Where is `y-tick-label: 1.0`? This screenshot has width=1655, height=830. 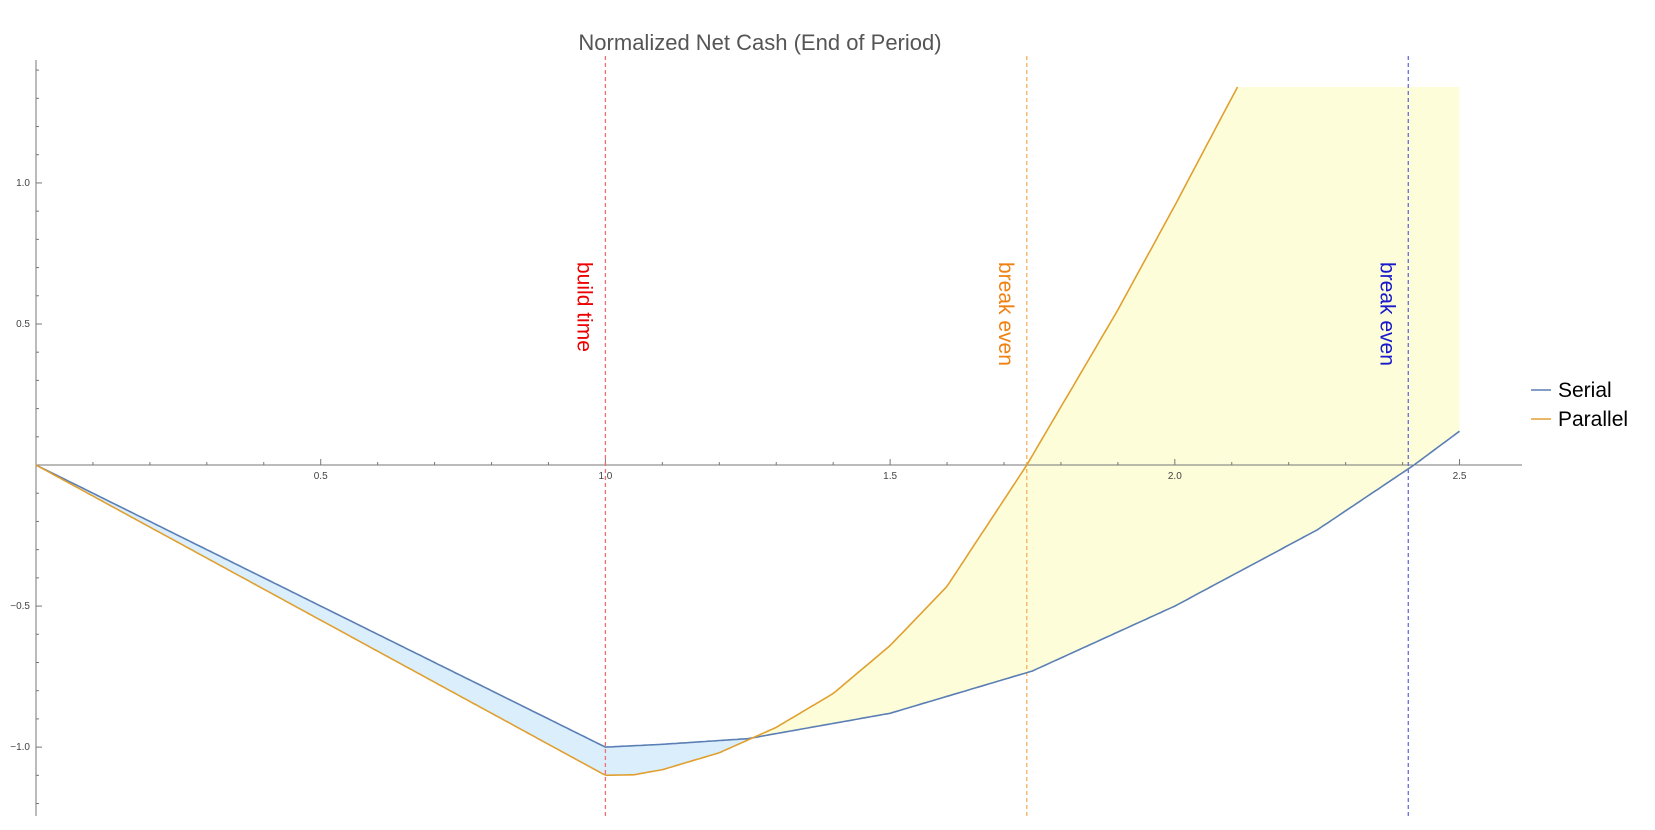 y-tick-label: 1.0 is located at coordinates (23, 183).